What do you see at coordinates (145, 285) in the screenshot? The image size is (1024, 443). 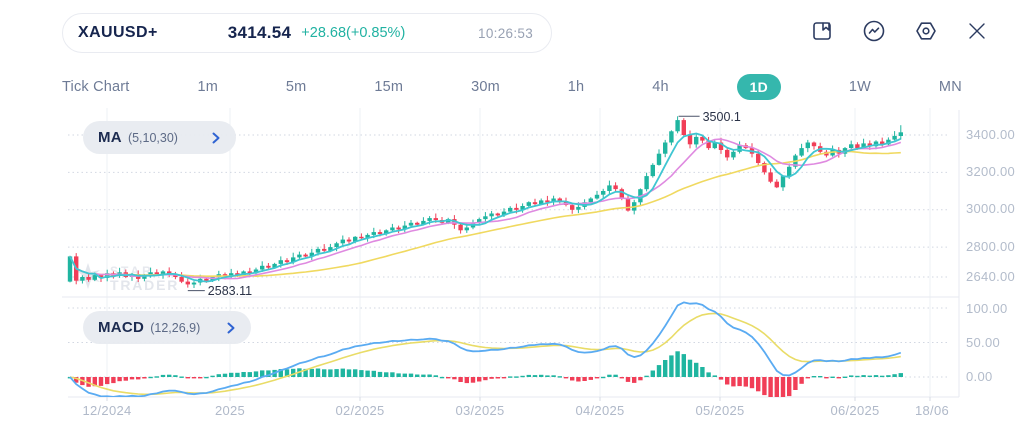 I see `watermark-line2: TRADER` at bounding box center [145, 285].